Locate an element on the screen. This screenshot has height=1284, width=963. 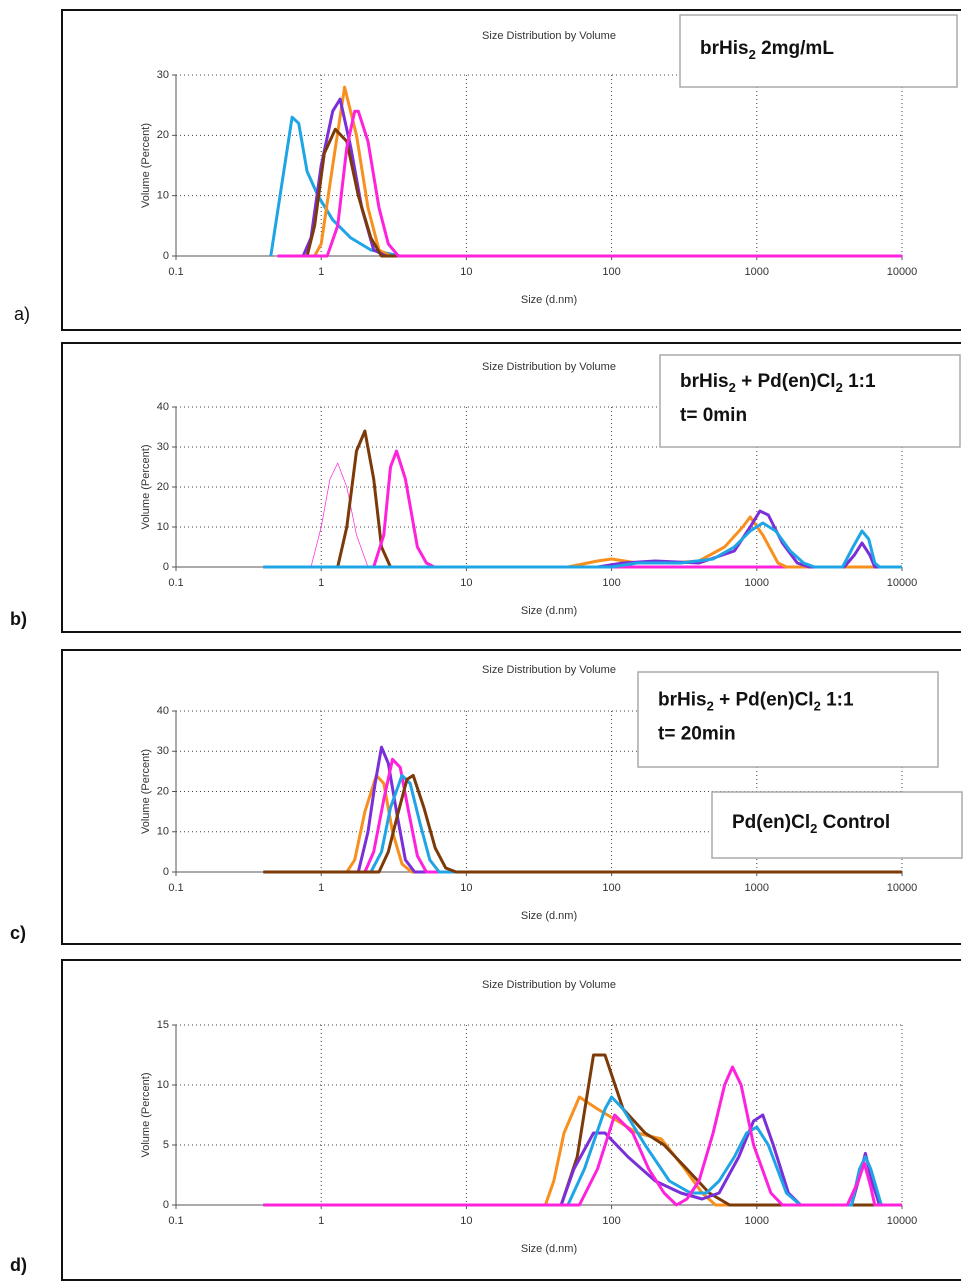
panel-label: b) is located at coordinates (18, 619).